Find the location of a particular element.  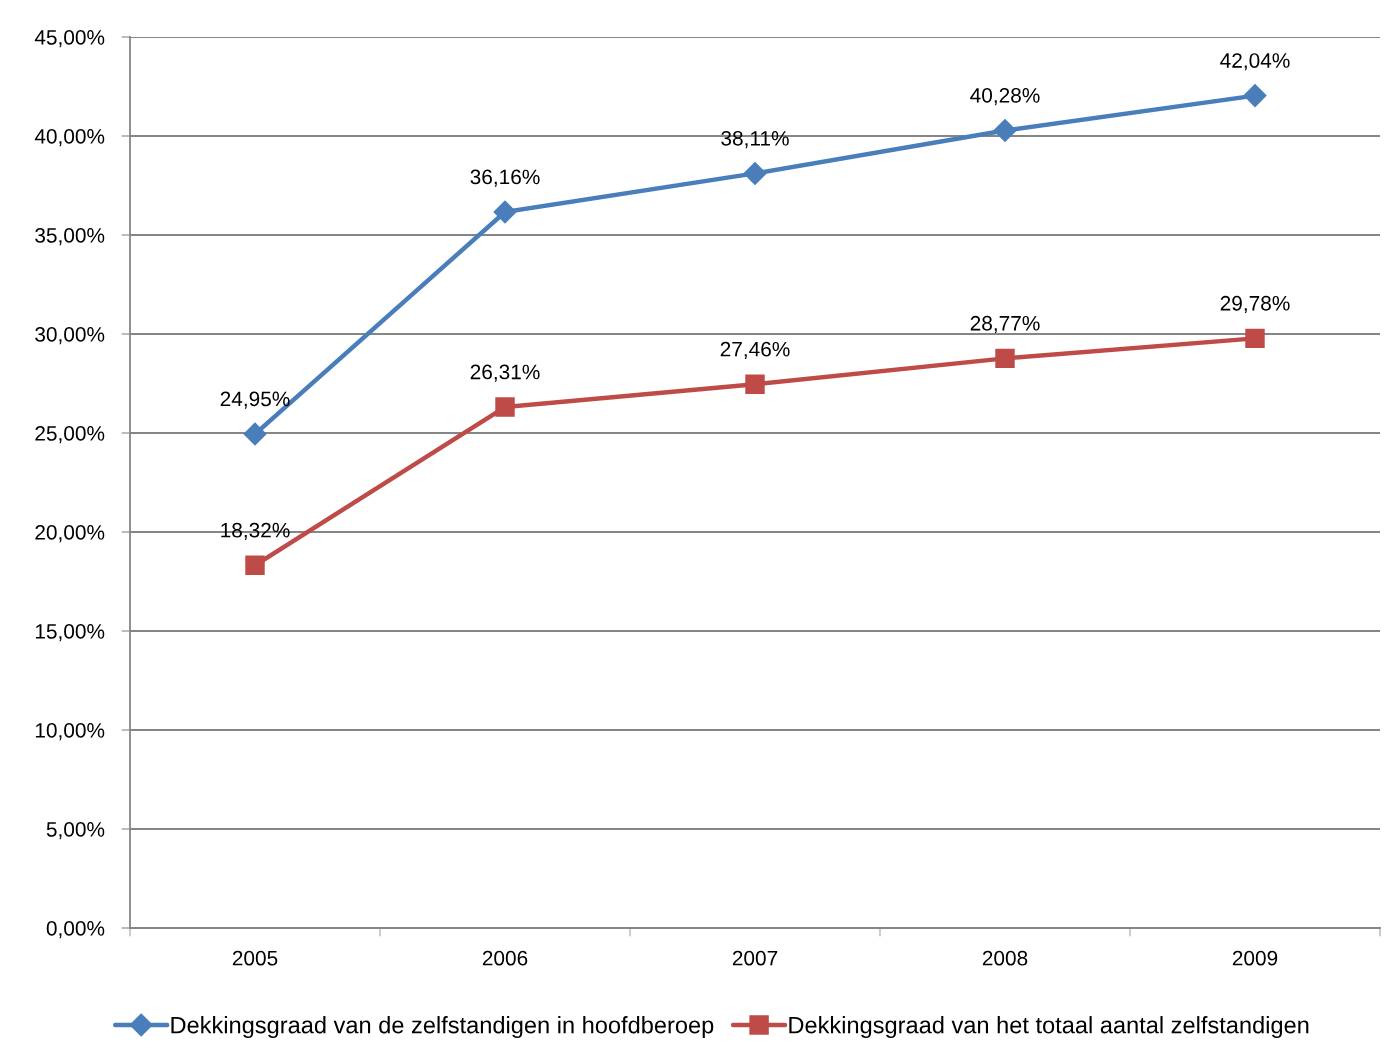

data-label: 40,28% is located at coordinates (1005, 96).